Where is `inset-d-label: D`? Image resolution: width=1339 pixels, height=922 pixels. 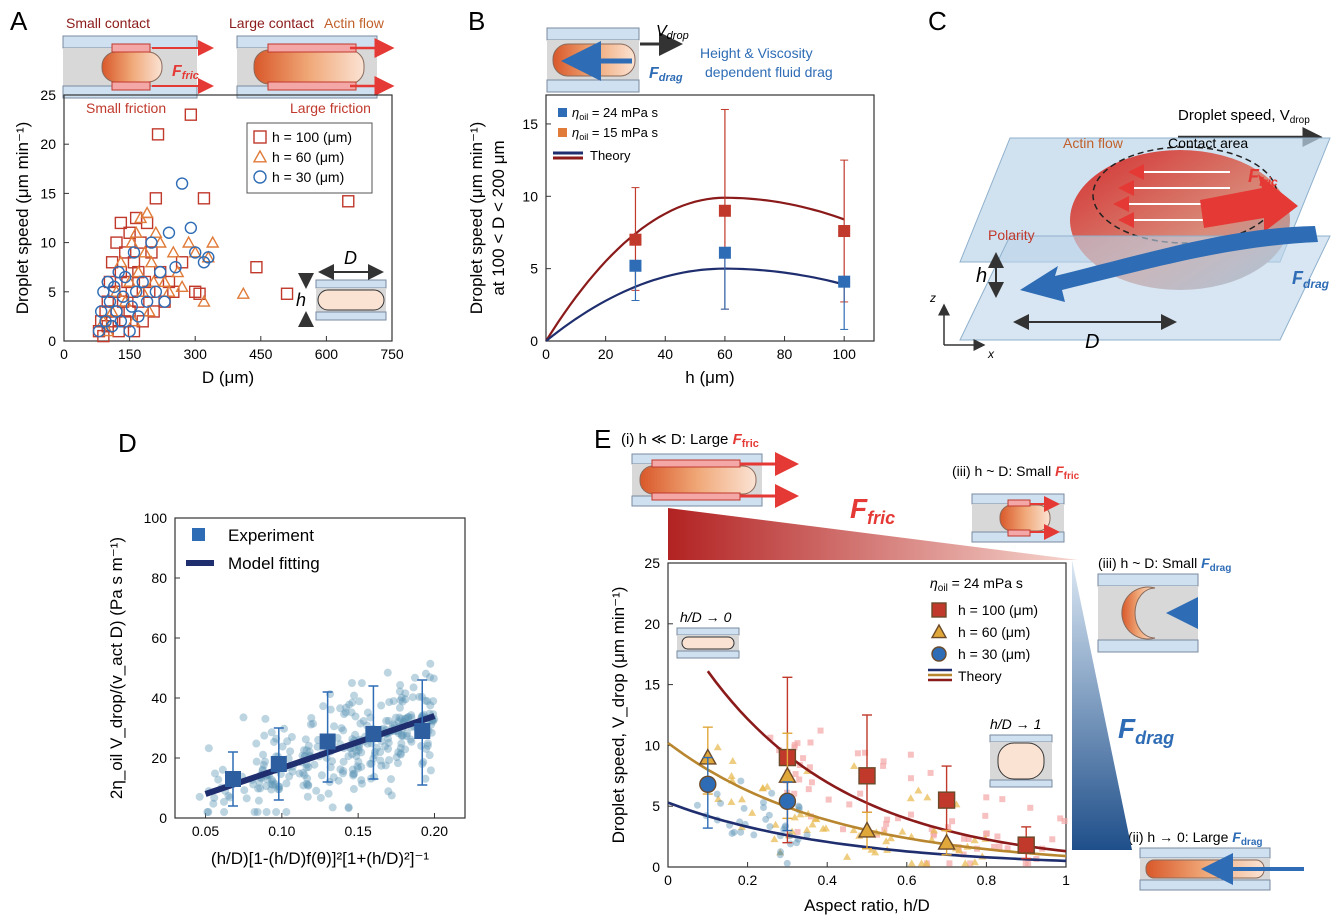 inset-d-label: D is located at coordinates (350, 258).